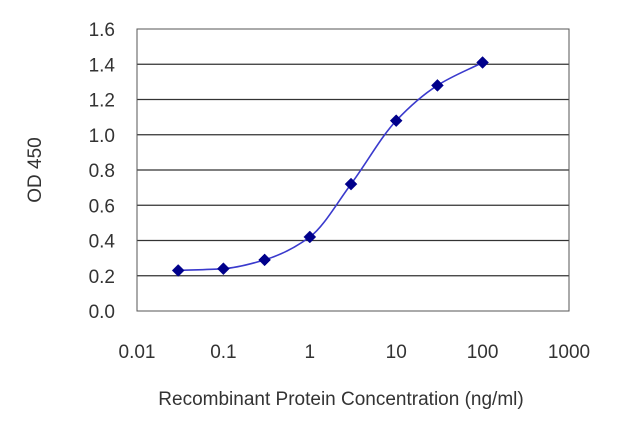  What do you see at coordinates (483, 352) in the screenshot?
I see `x-tick-label: 100` at bounding box center [483, 352].